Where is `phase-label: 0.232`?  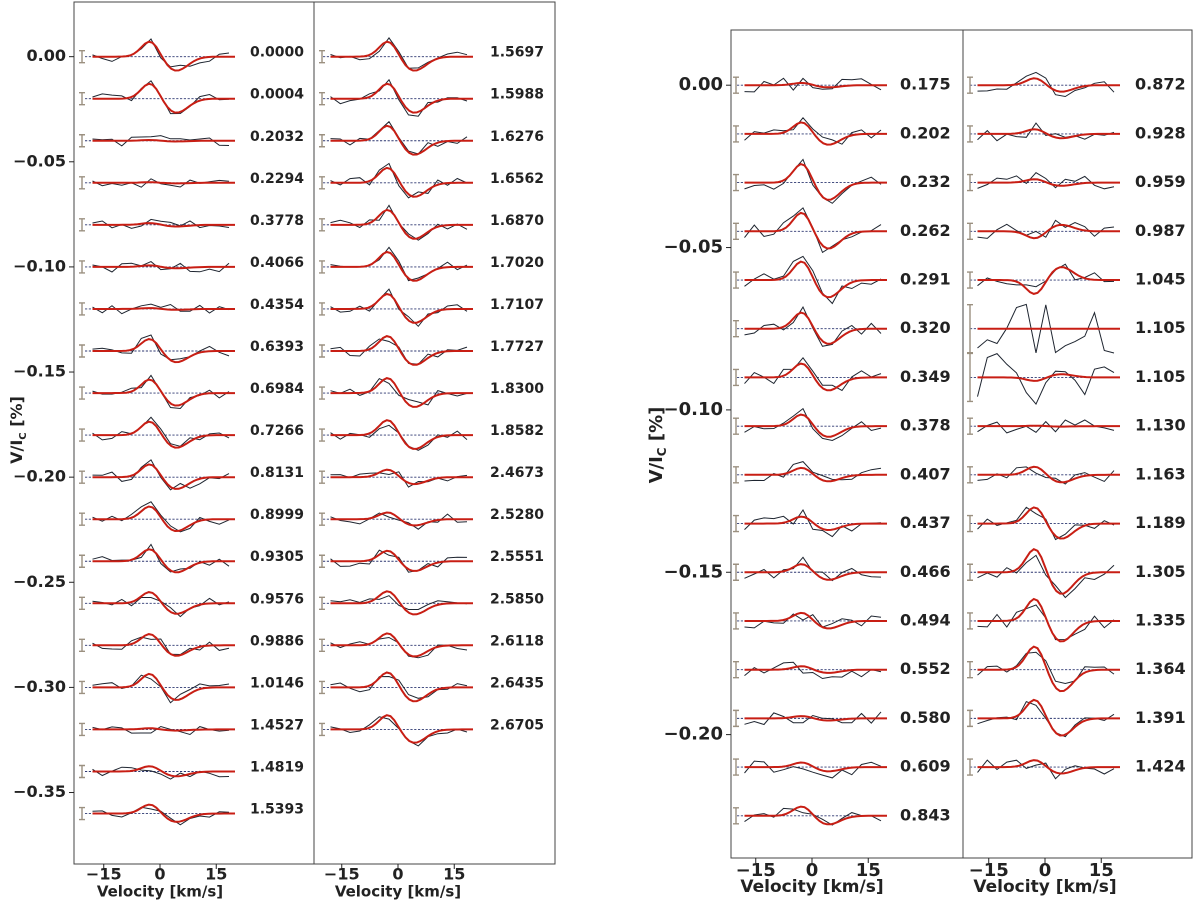 phase-label: 0.232 is located at coordinates (925, 181).